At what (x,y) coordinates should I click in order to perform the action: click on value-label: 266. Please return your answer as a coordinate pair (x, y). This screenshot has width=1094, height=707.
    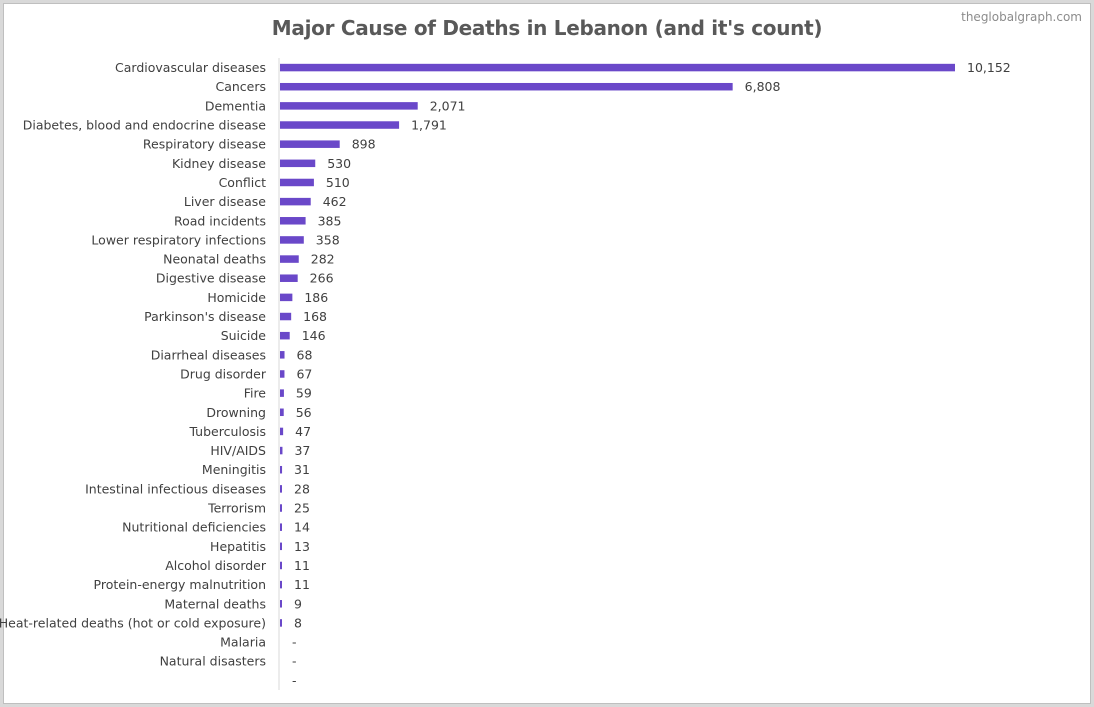
    Looking at the image, I should click on (322, 278).